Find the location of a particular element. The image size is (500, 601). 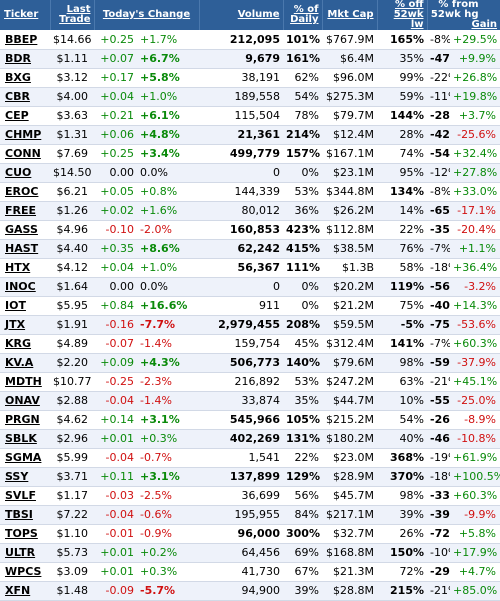

pct-of-daily-cell: 84% is located at coordinates (302, 515).